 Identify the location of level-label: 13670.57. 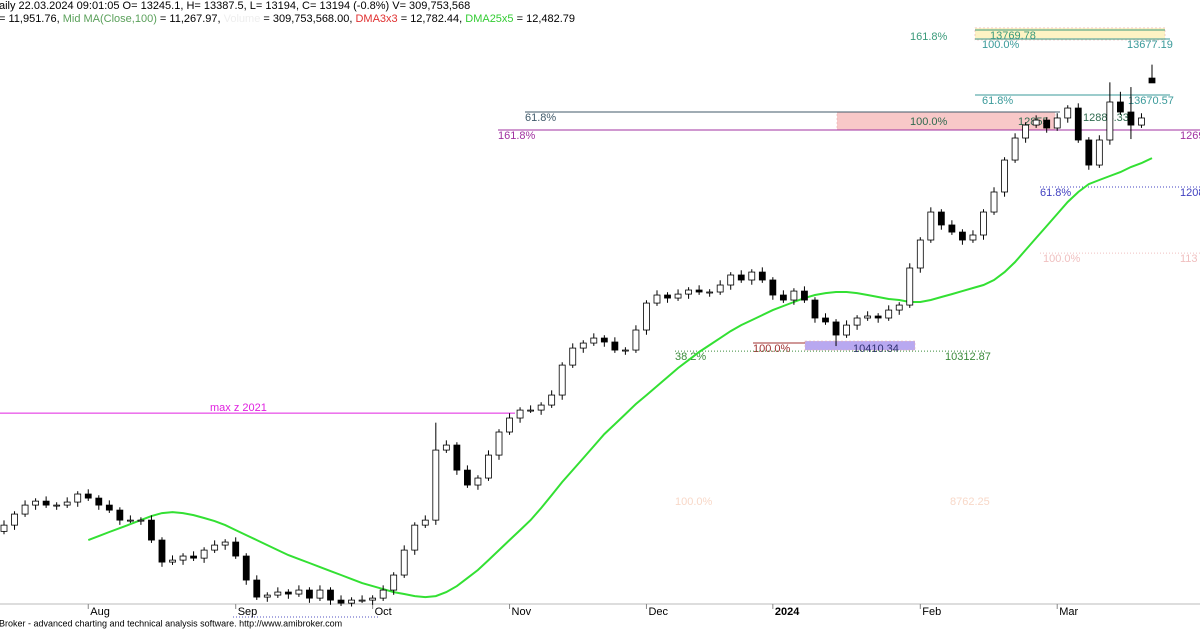
(1151, 101).